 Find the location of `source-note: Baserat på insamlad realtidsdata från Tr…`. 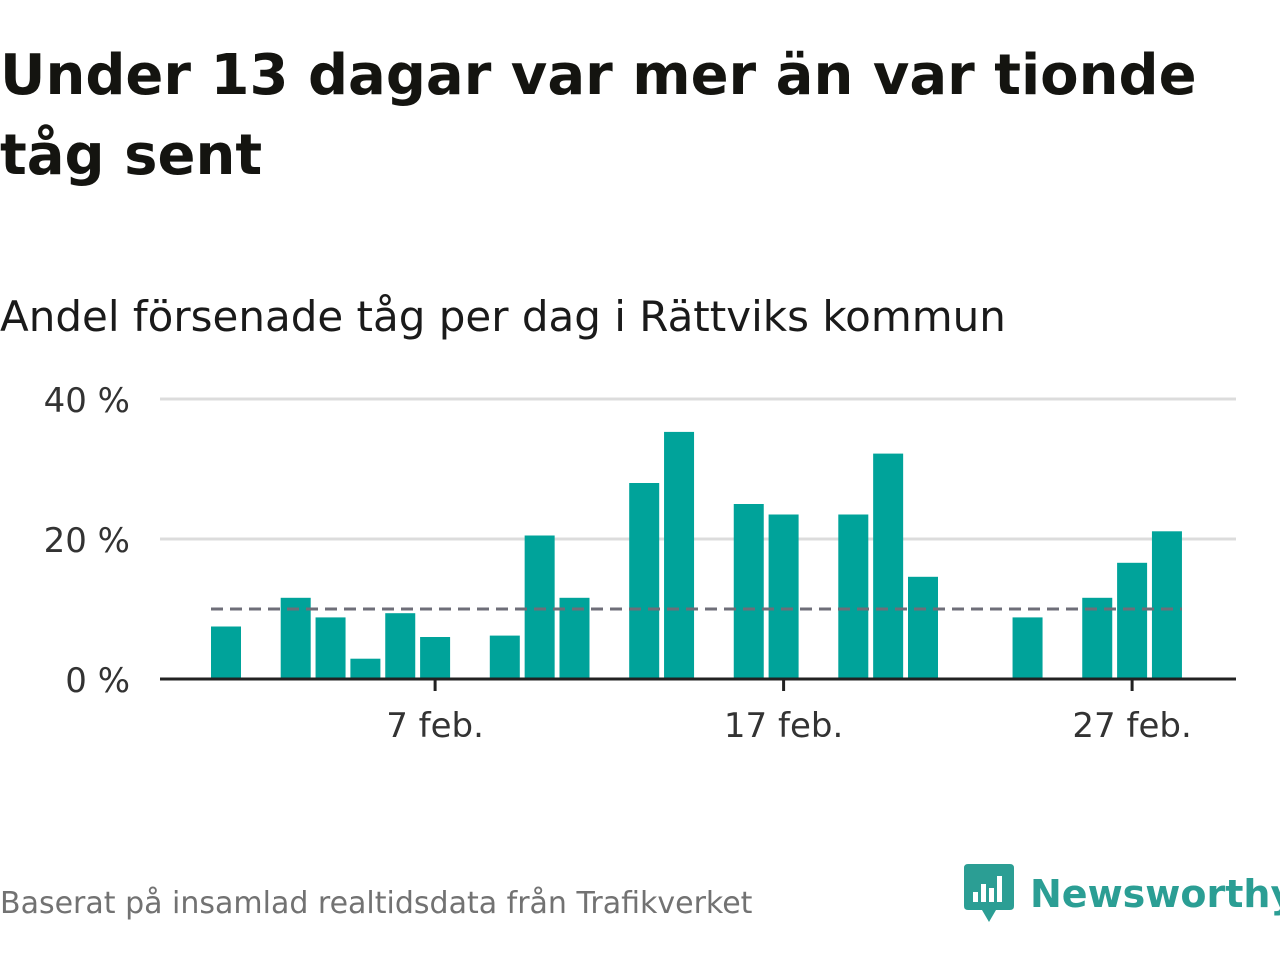

source-note: Baserat på insamlad realtidsdata från Tr… is located at coordinates (376, 903).